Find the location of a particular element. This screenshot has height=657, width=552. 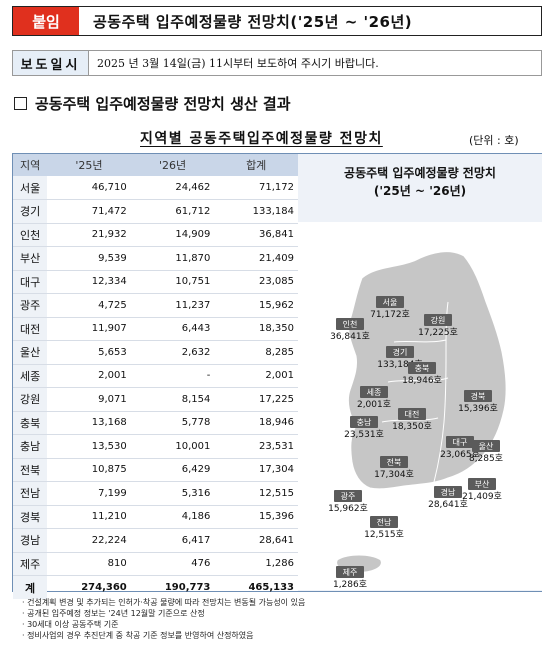

region-value: 12,515호 is located at coordinates (384, 534).